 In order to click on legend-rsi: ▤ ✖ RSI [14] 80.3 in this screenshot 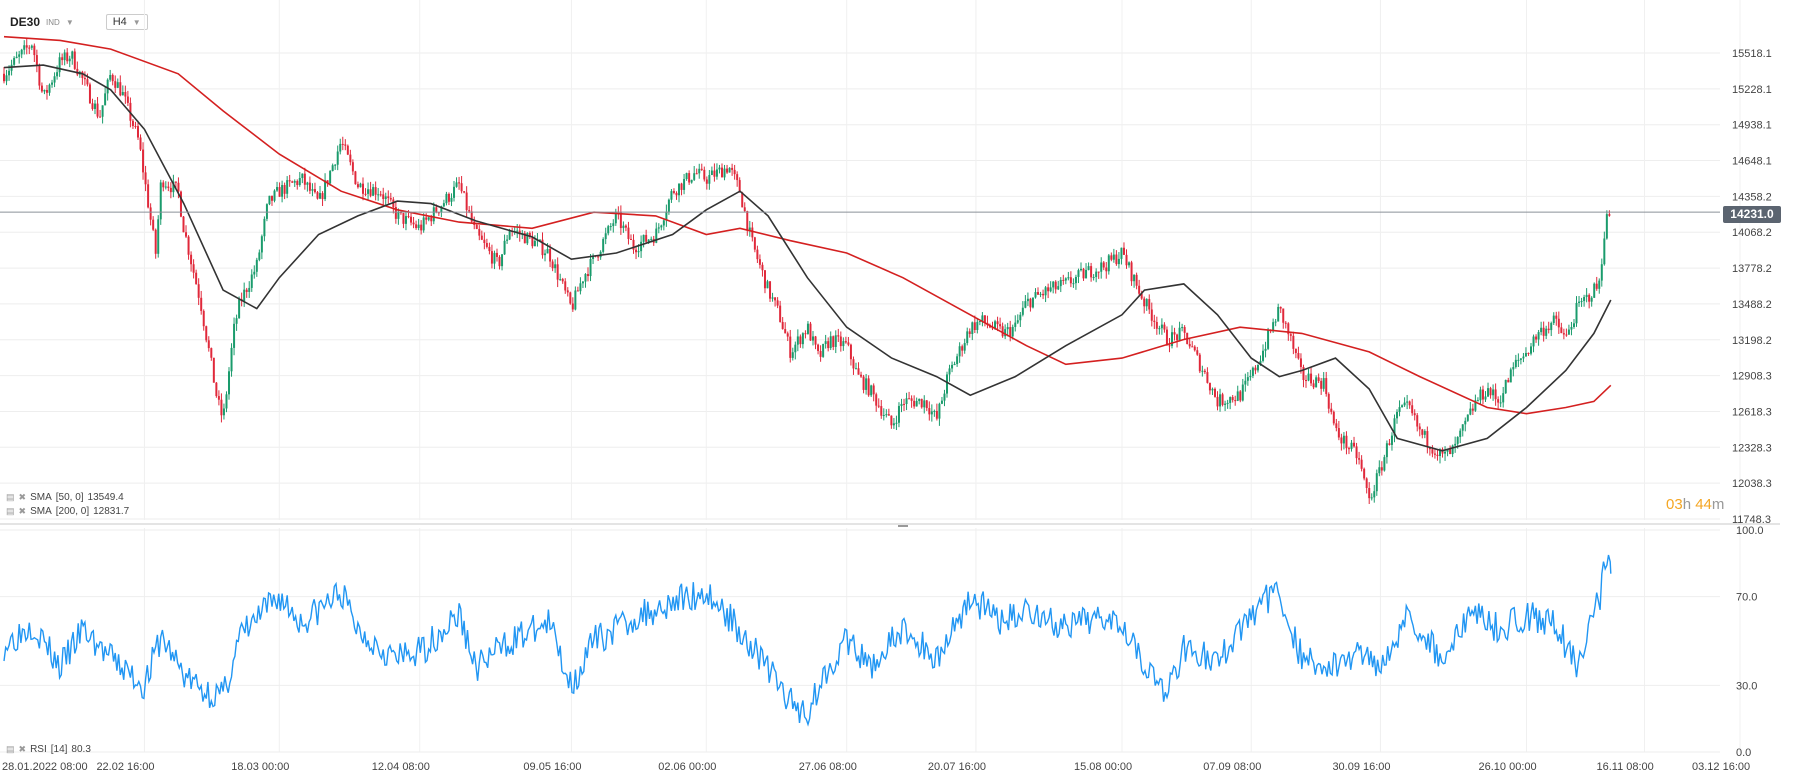, I will do `click(48, 749)`.